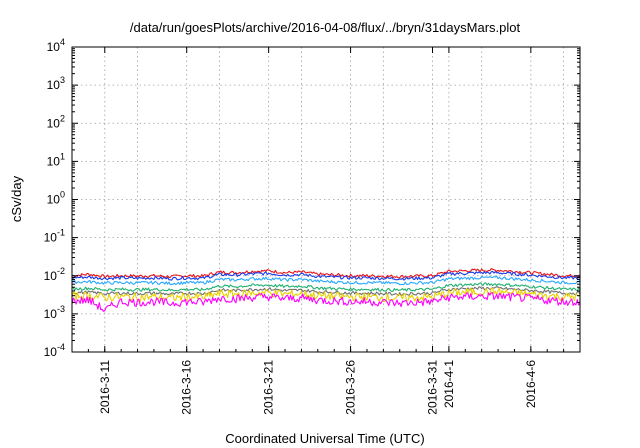 The image size is (640, 448). What do you see at coordinates (56, 198) in the screenshot?
I see `y-tick-label: 10⁰` at bounding box center [56, 198].